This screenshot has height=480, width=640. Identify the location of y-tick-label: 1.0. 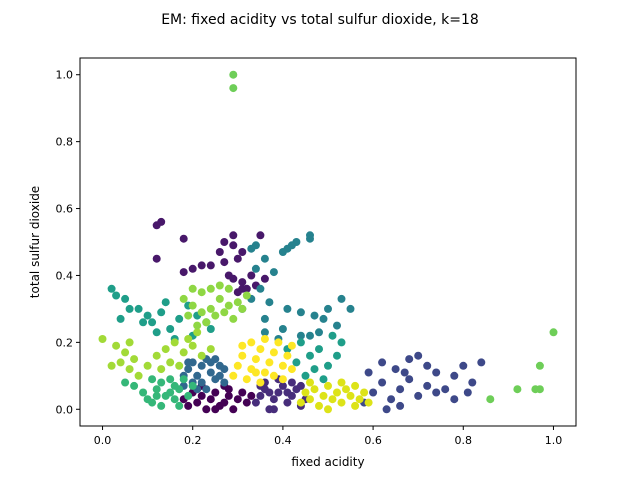
(65, 75).